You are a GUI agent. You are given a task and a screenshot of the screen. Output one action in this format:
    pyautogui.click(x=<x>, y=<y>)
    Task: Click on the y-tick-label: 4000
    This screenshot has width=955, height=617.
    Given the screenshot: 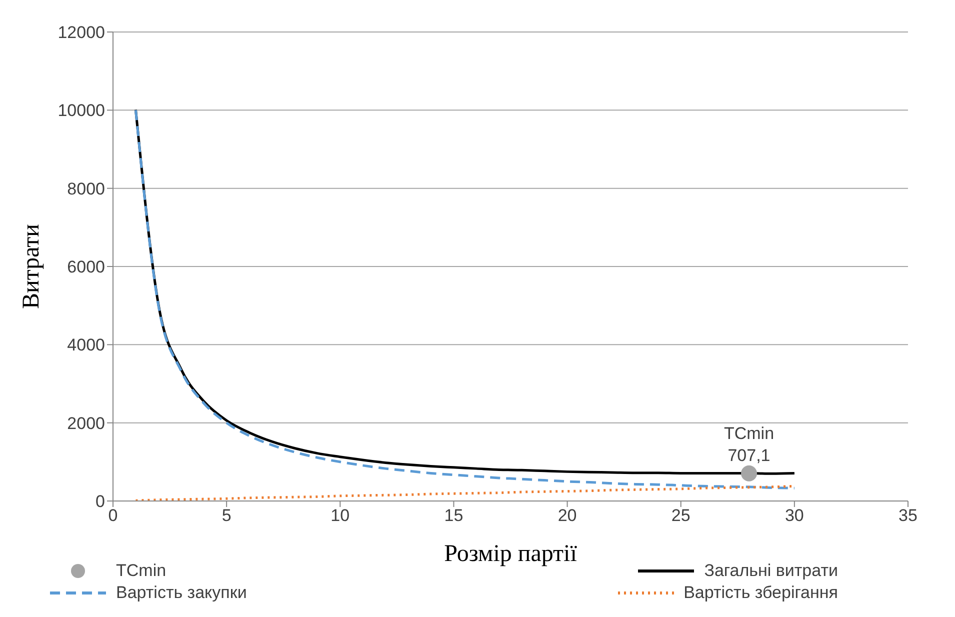 What is the action you would take?
    pyautogui.click(x=86, y=345)
    